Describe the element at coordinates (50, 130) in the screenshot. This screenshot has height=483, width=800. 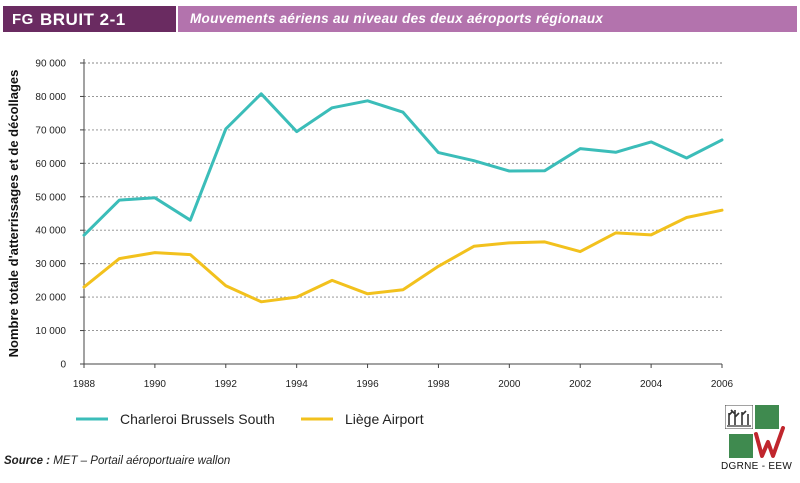
I see `y-tick-label: 70 000` at that location.